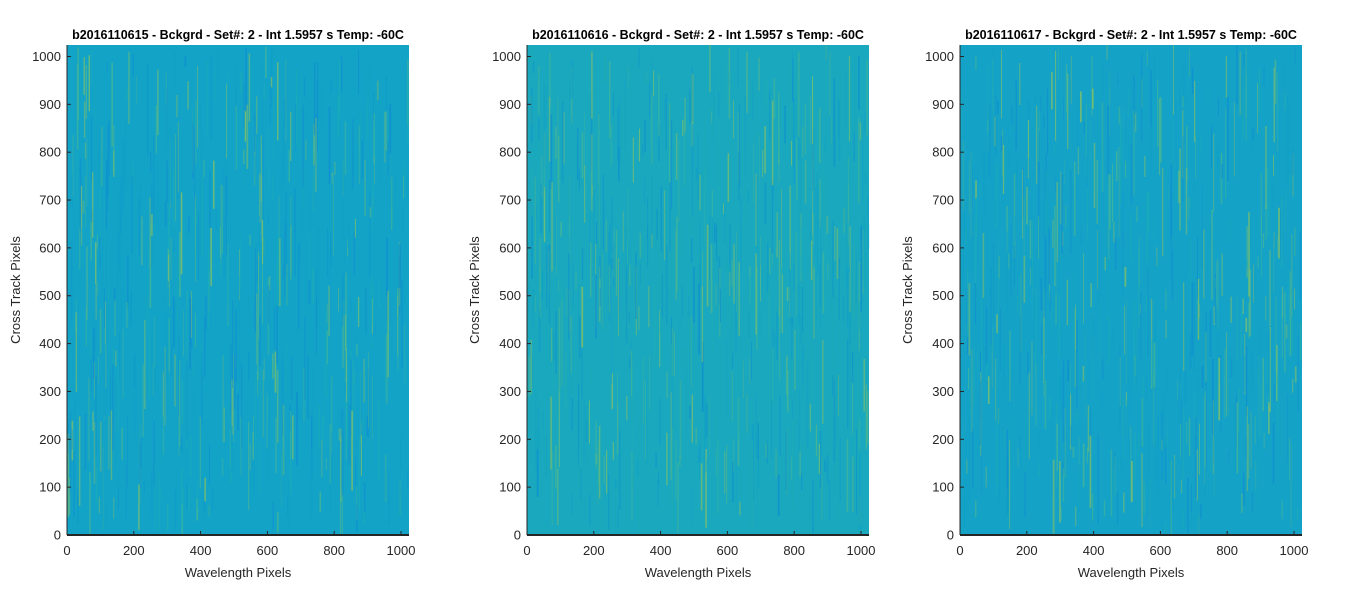 The width and height of the screenshot is (1350, 600). I want to click on y-tick-label: 500, so click(510, 295).